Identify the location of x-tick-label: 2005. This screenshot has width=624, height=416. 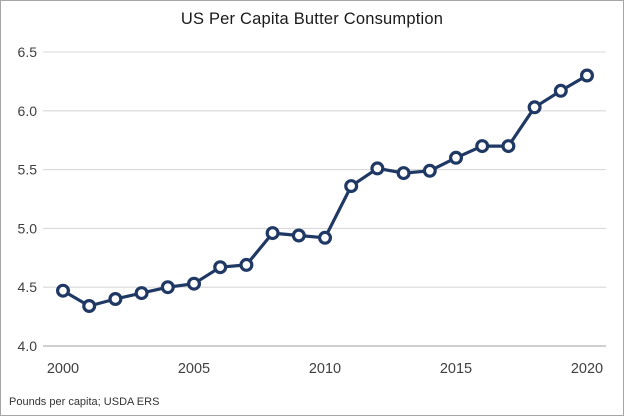
(194, 369).